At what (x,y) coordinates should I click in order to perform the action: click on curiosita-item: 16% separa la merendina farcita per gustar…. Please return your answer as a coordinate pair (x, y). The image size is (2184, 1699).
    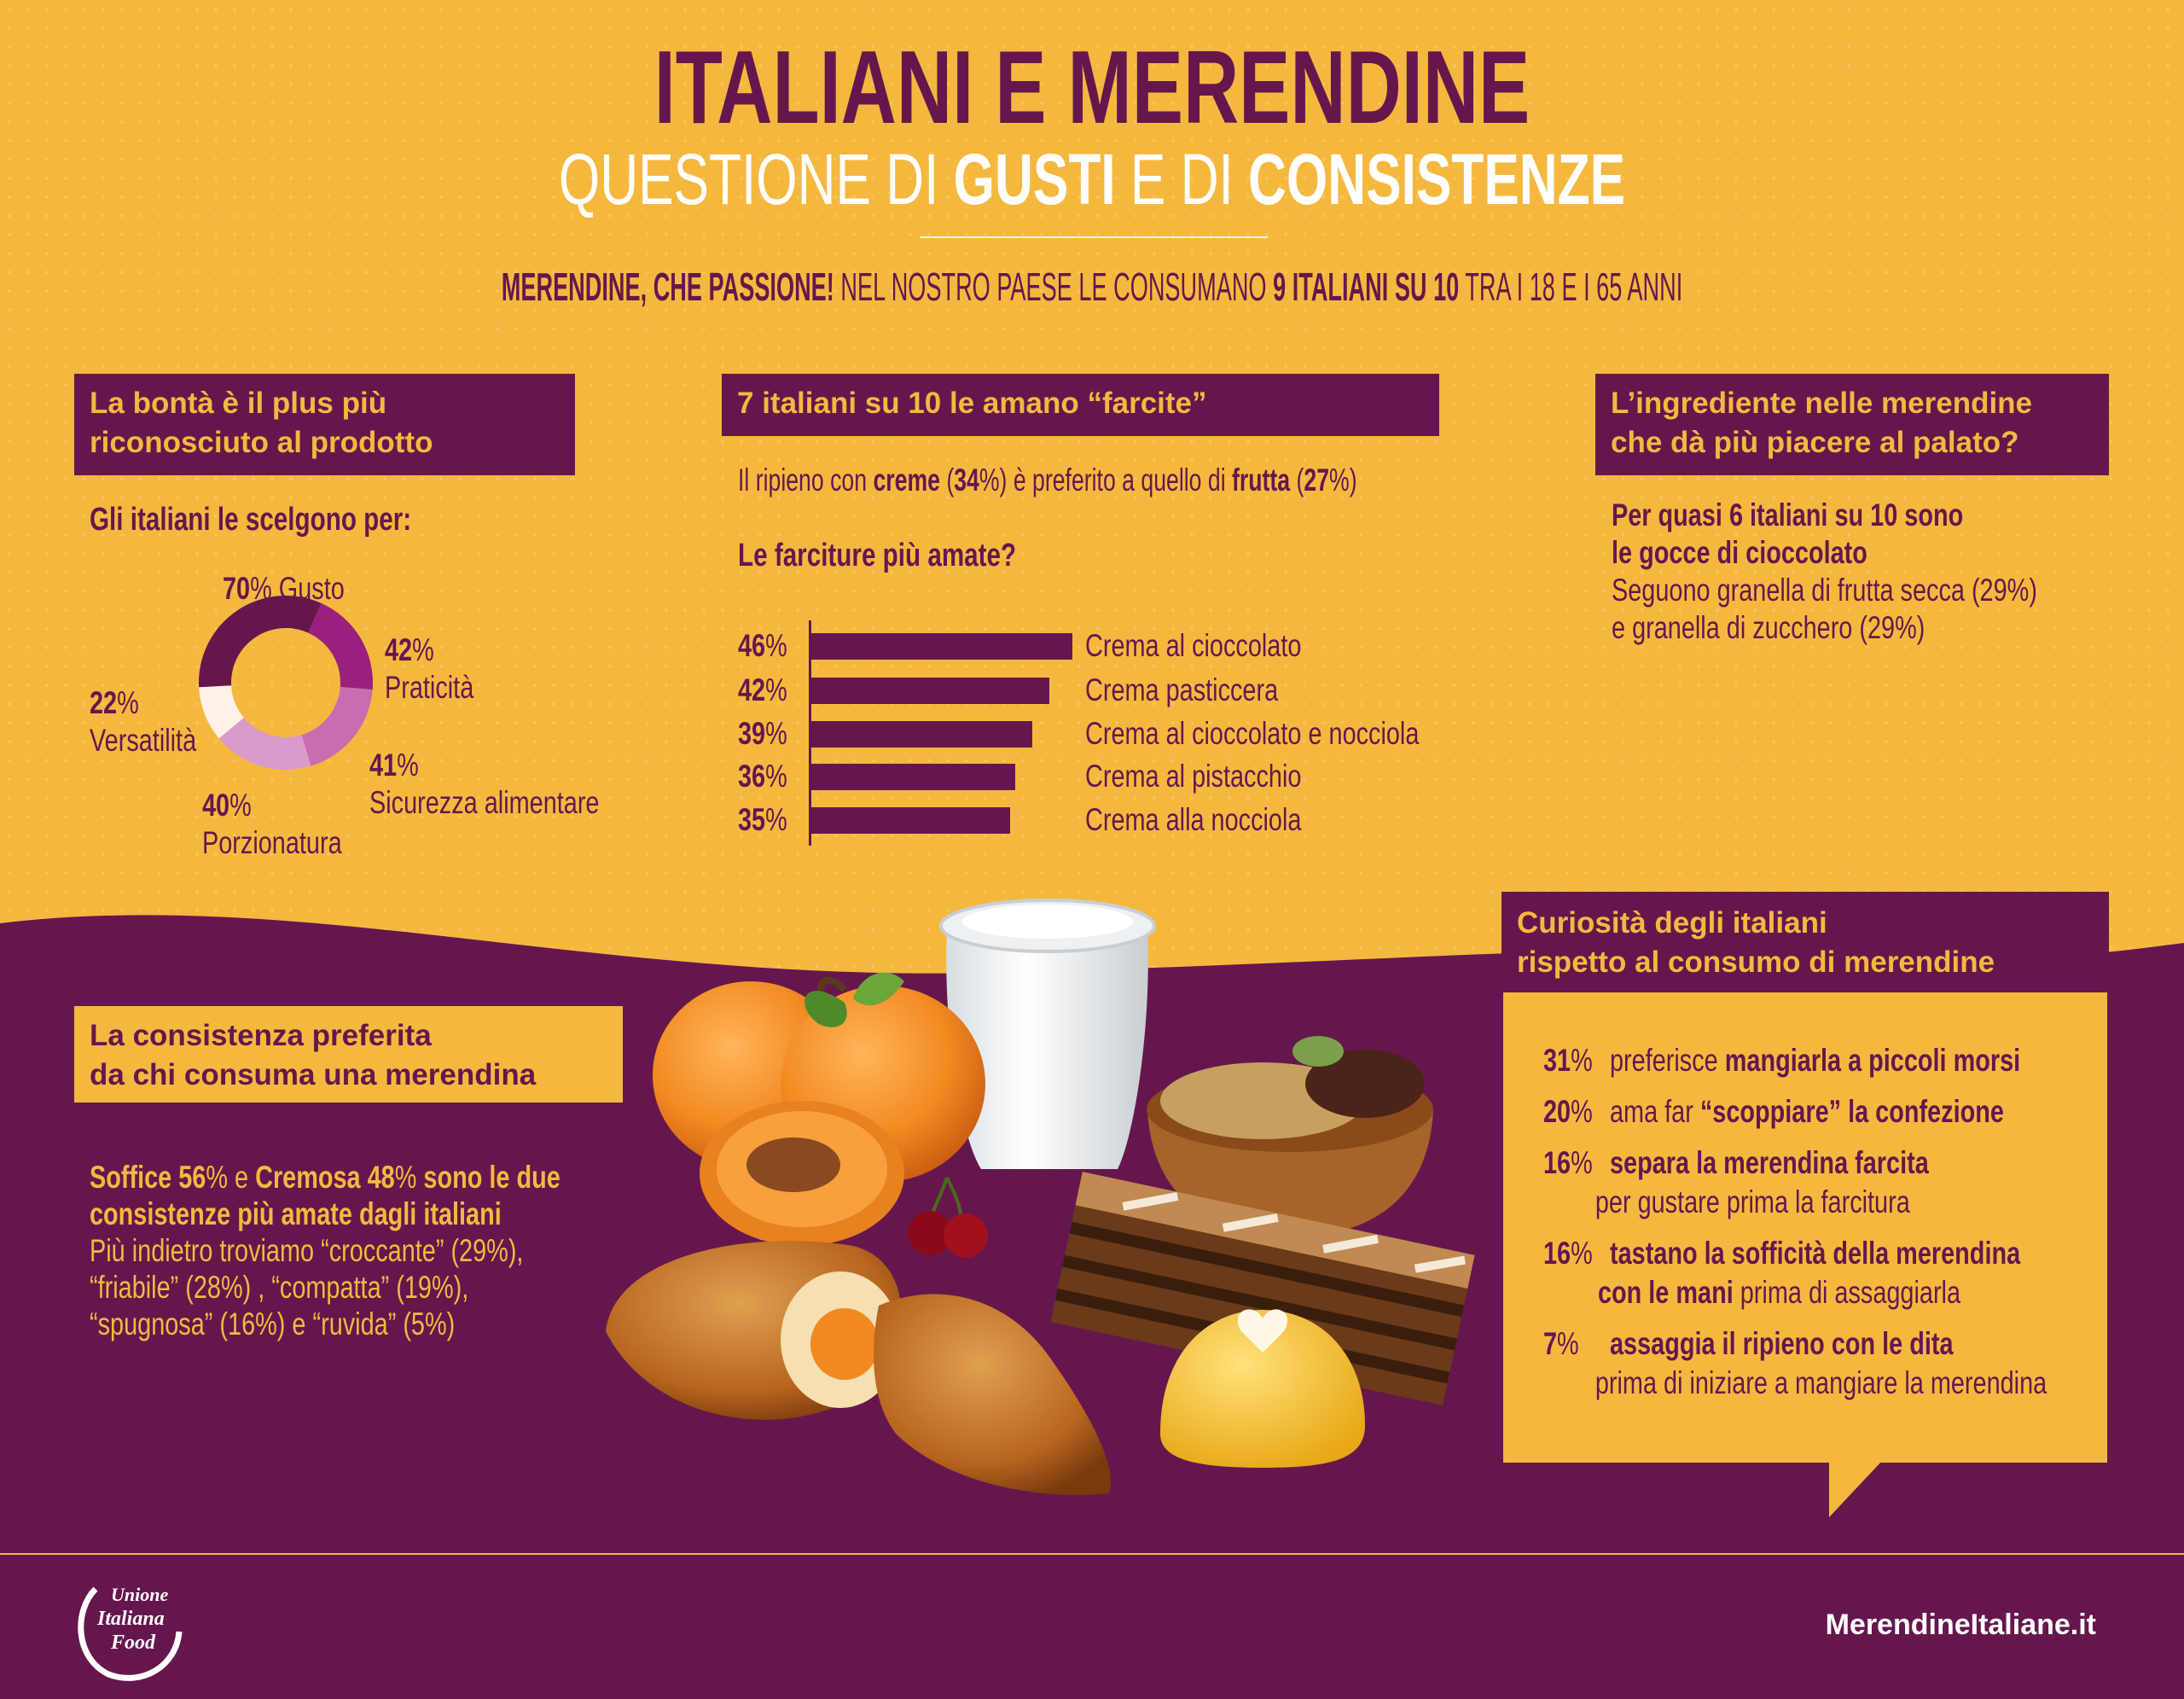
    Looking at the image, I should click on (1864, 1188).